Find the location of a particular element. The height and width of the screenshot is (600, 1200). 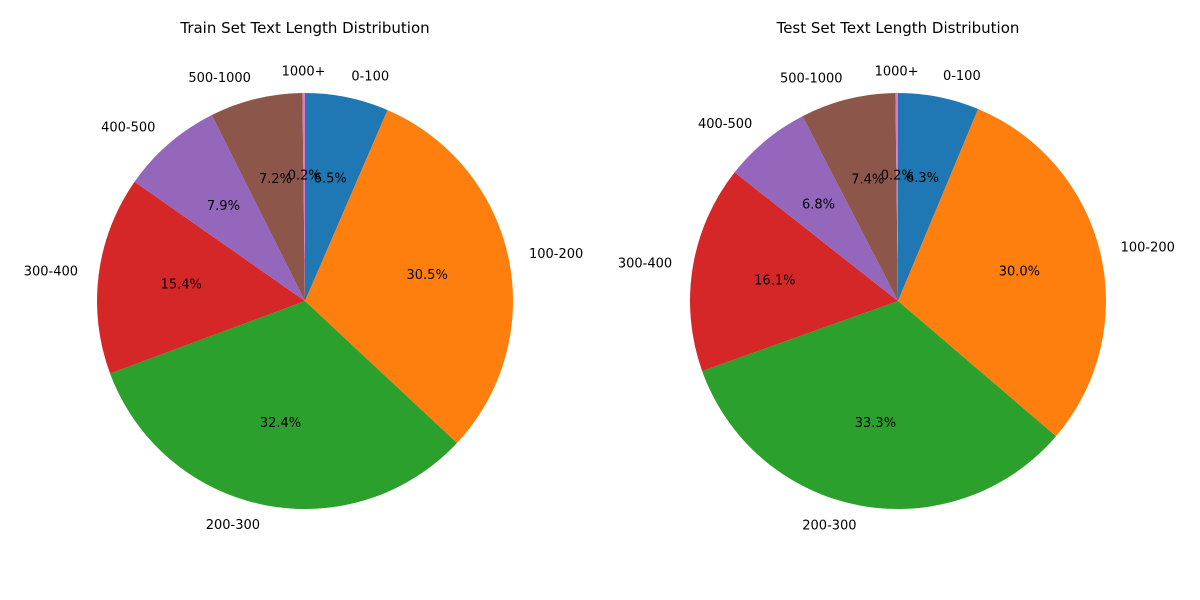

test-percent-label: 7.4% is located at coordinates (867, 179).